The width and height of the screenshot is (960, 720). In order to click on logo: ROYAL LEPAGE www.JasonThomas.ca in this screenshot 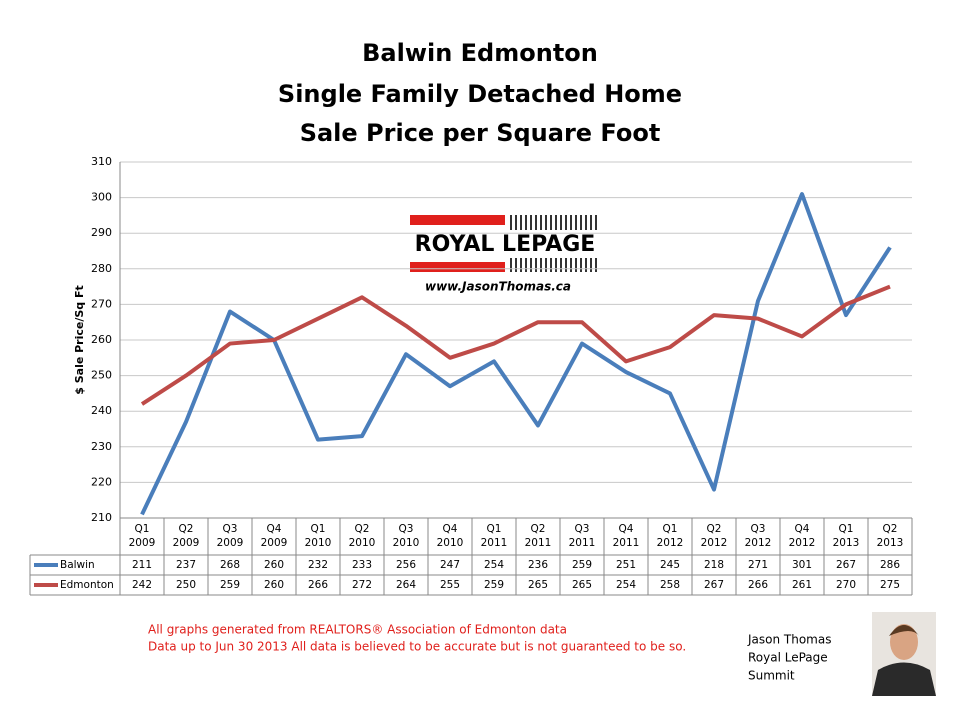, I will do `click(505, 254)`.